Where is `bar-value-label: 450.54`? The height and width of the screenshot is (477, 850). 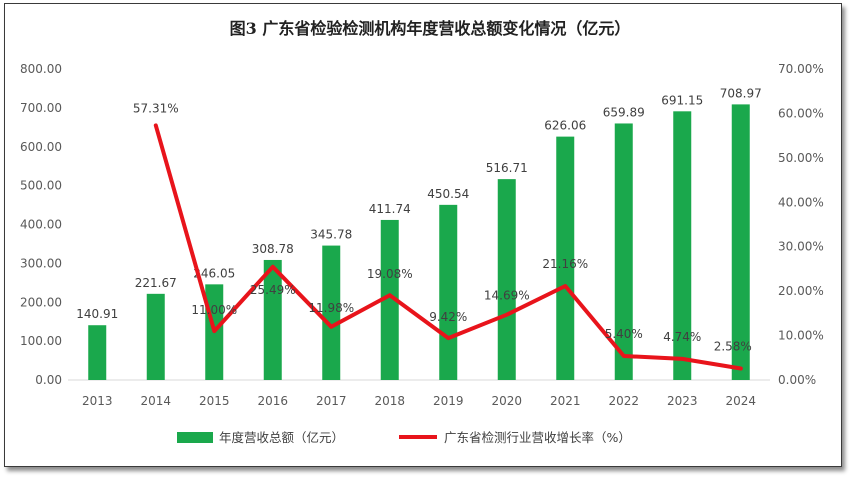 bar-value-label: 450.54 is located at coordinates (448, 194).